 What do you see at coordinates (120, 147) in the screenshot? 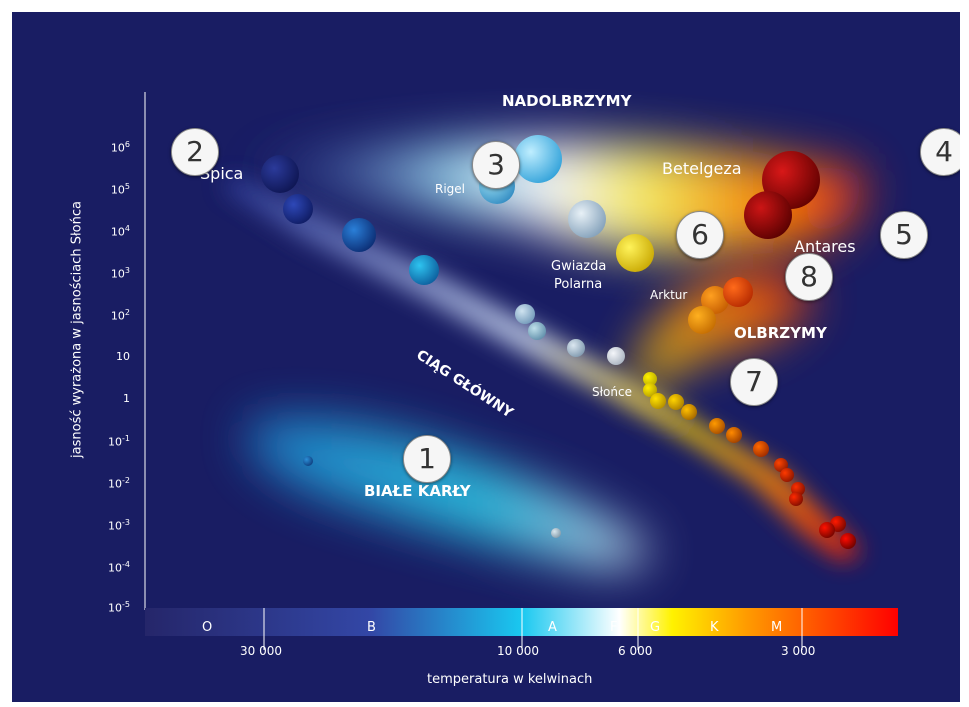
I see `y-tick-label: 10⁶` at bounding box center [120, 147].